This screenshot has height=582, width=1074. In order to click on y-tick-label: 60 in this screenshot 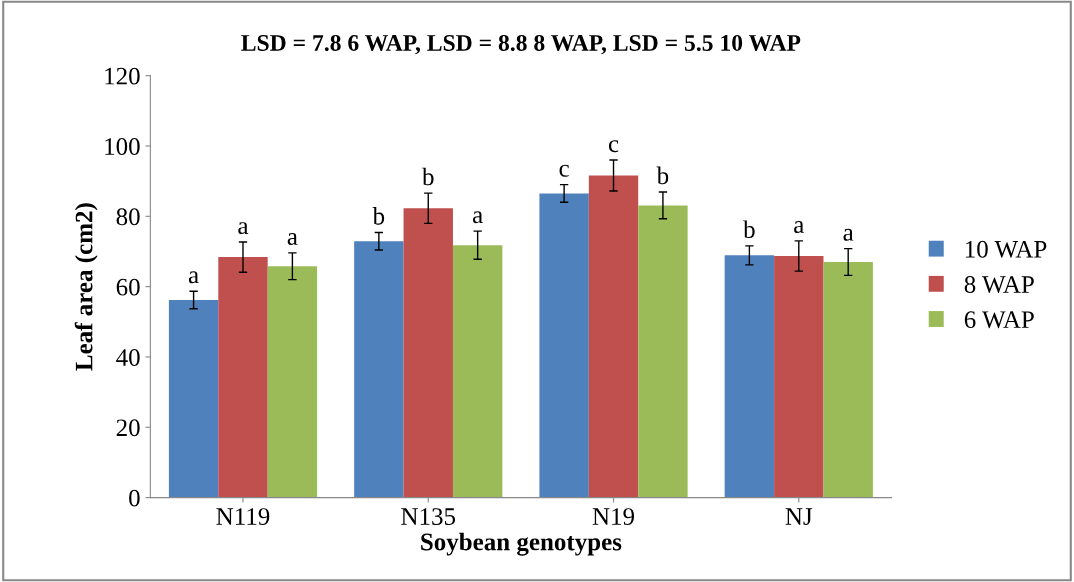, I will do `click(128, 287)`.